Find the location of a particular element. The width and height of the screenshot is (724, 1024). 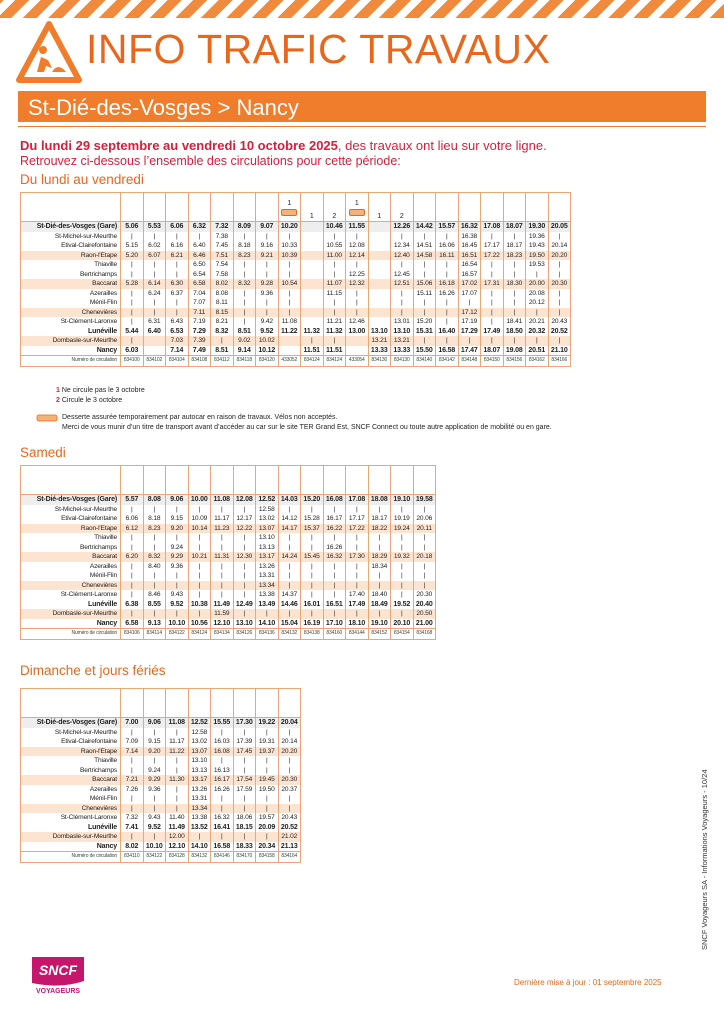

time: 18.50 is located at coordinates (514, 331).